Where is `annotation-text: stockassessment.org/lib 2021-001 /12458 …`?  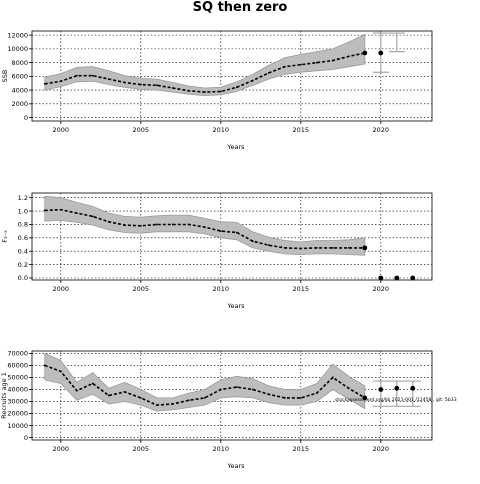
annotation-text: stockassessment.org/lib 2021-001 /12458 … is located at coordinates (396, 400).